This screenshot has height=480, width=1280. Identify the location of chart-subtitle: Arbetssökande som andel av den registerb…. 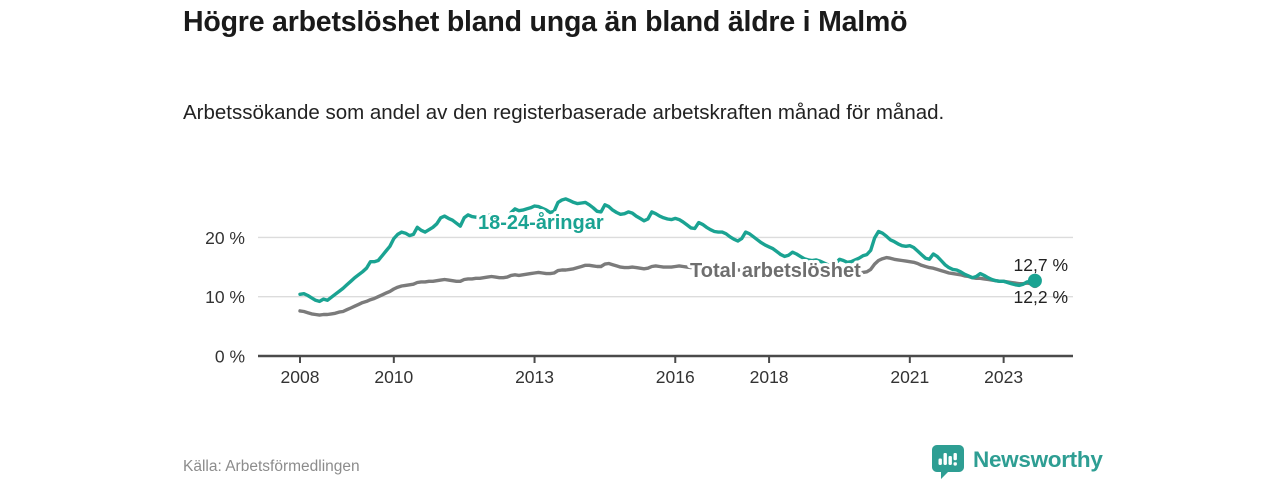
(564, 112).